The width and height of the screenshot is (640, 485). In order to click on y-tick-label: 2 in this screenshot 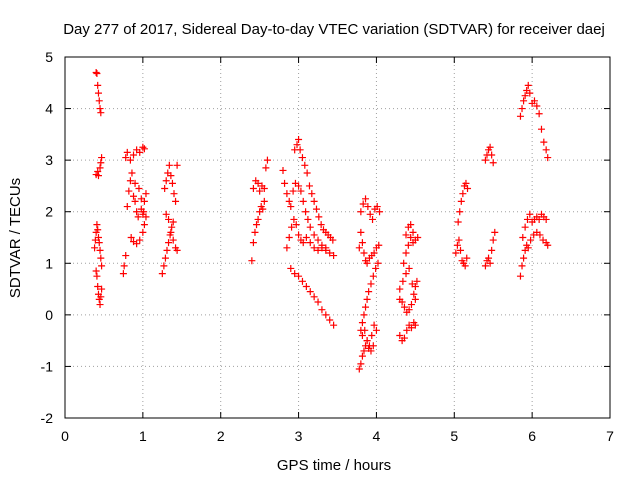, I will do `click(49, 212)`.